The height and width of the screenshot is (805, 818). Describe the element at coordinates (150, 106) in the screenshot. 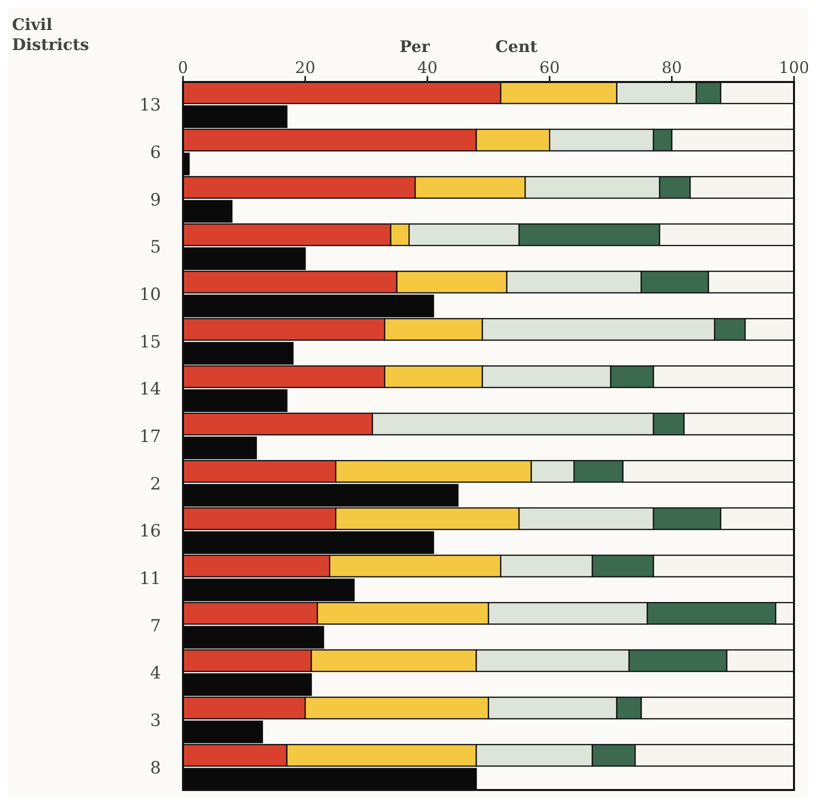

I see `y-tick-label: 13` at that location.